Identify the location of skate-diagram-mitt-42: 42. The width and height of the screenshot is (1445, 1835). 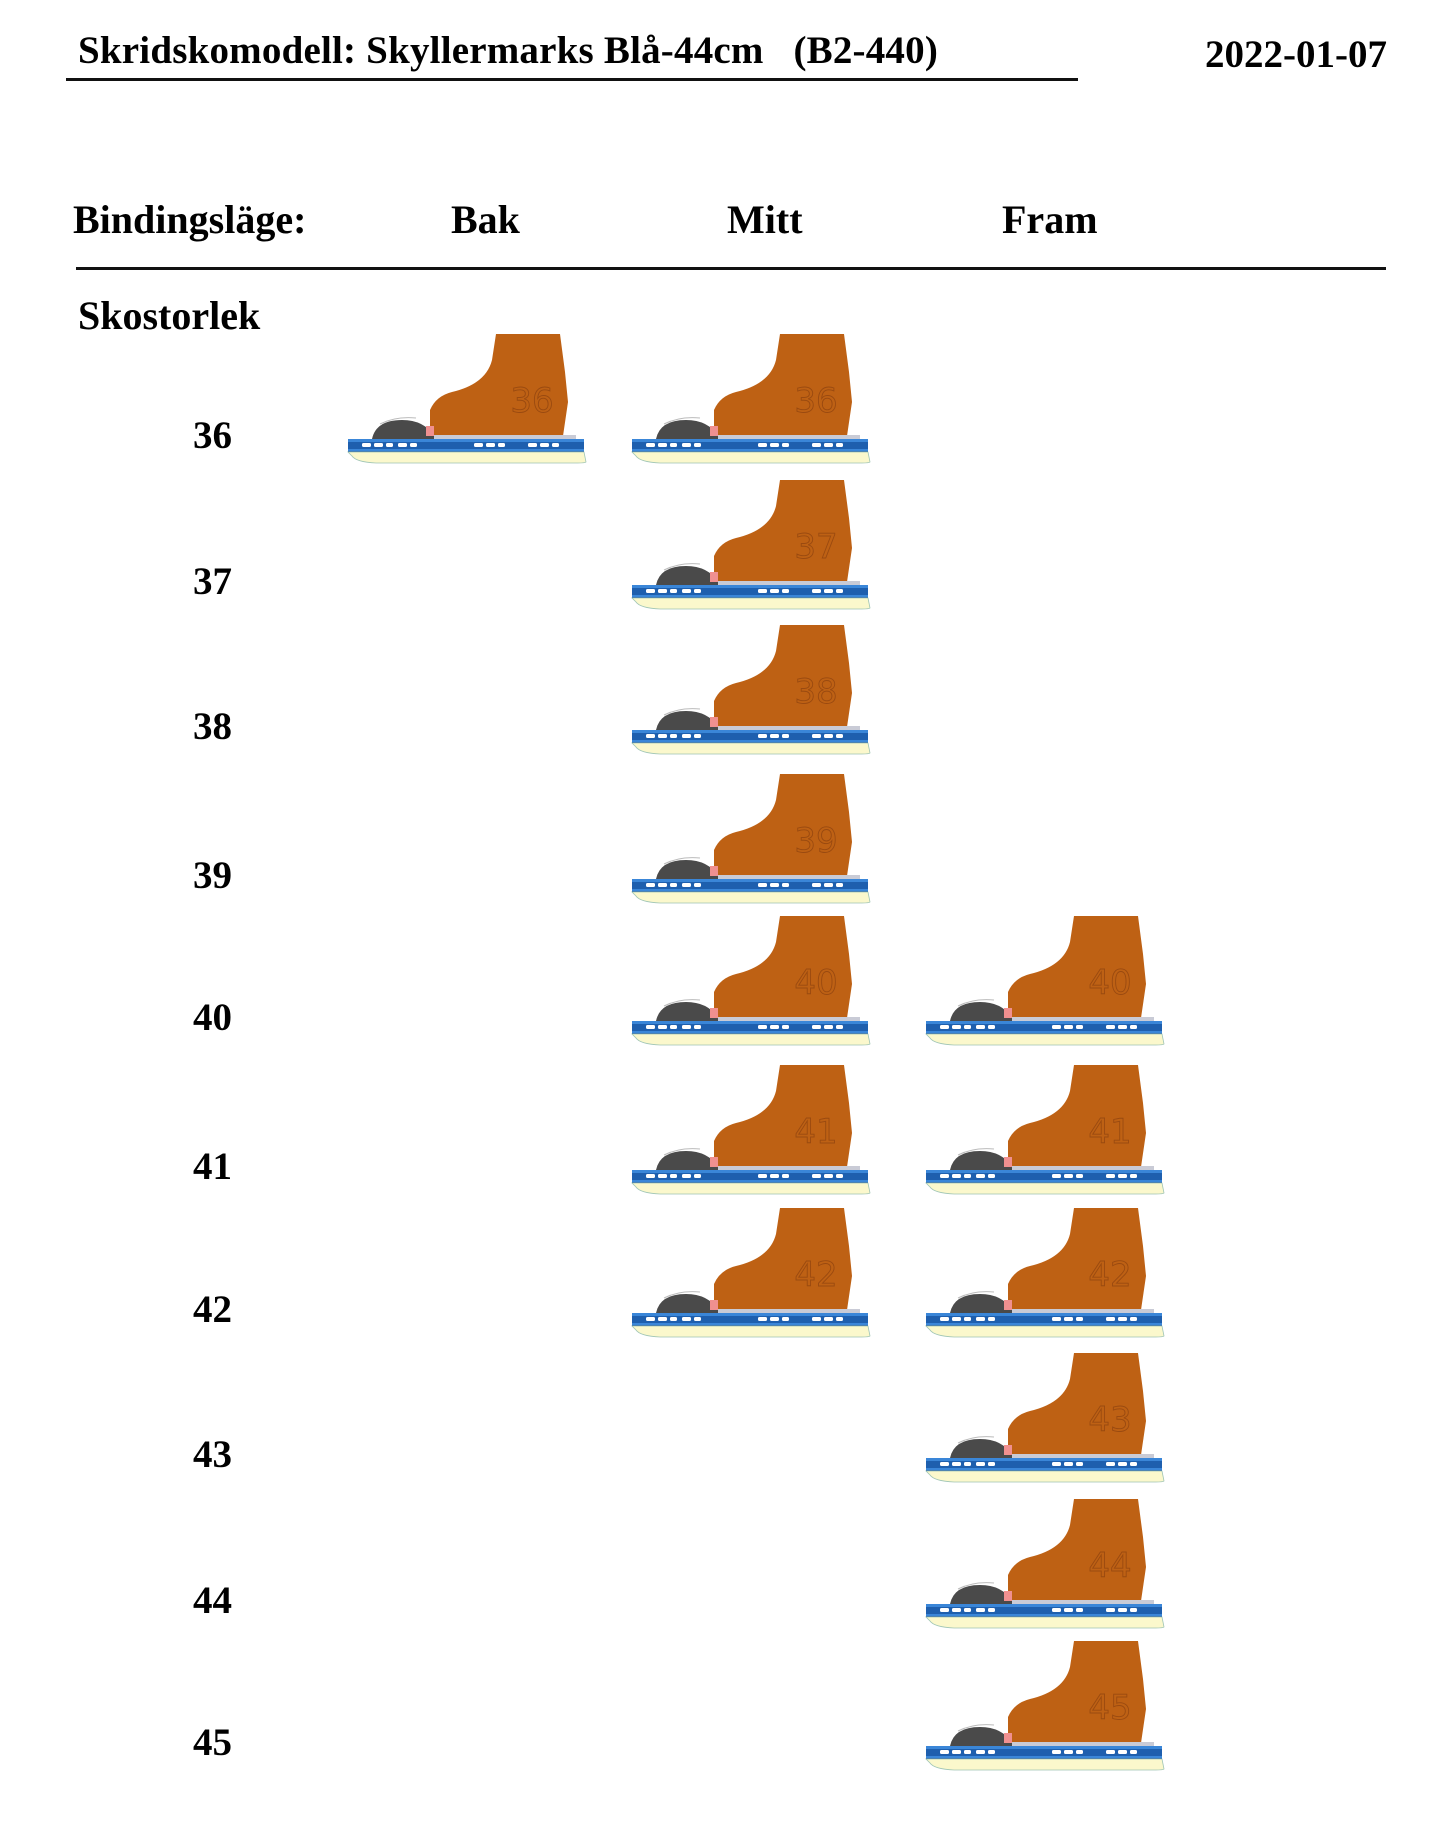
(753, 1272).